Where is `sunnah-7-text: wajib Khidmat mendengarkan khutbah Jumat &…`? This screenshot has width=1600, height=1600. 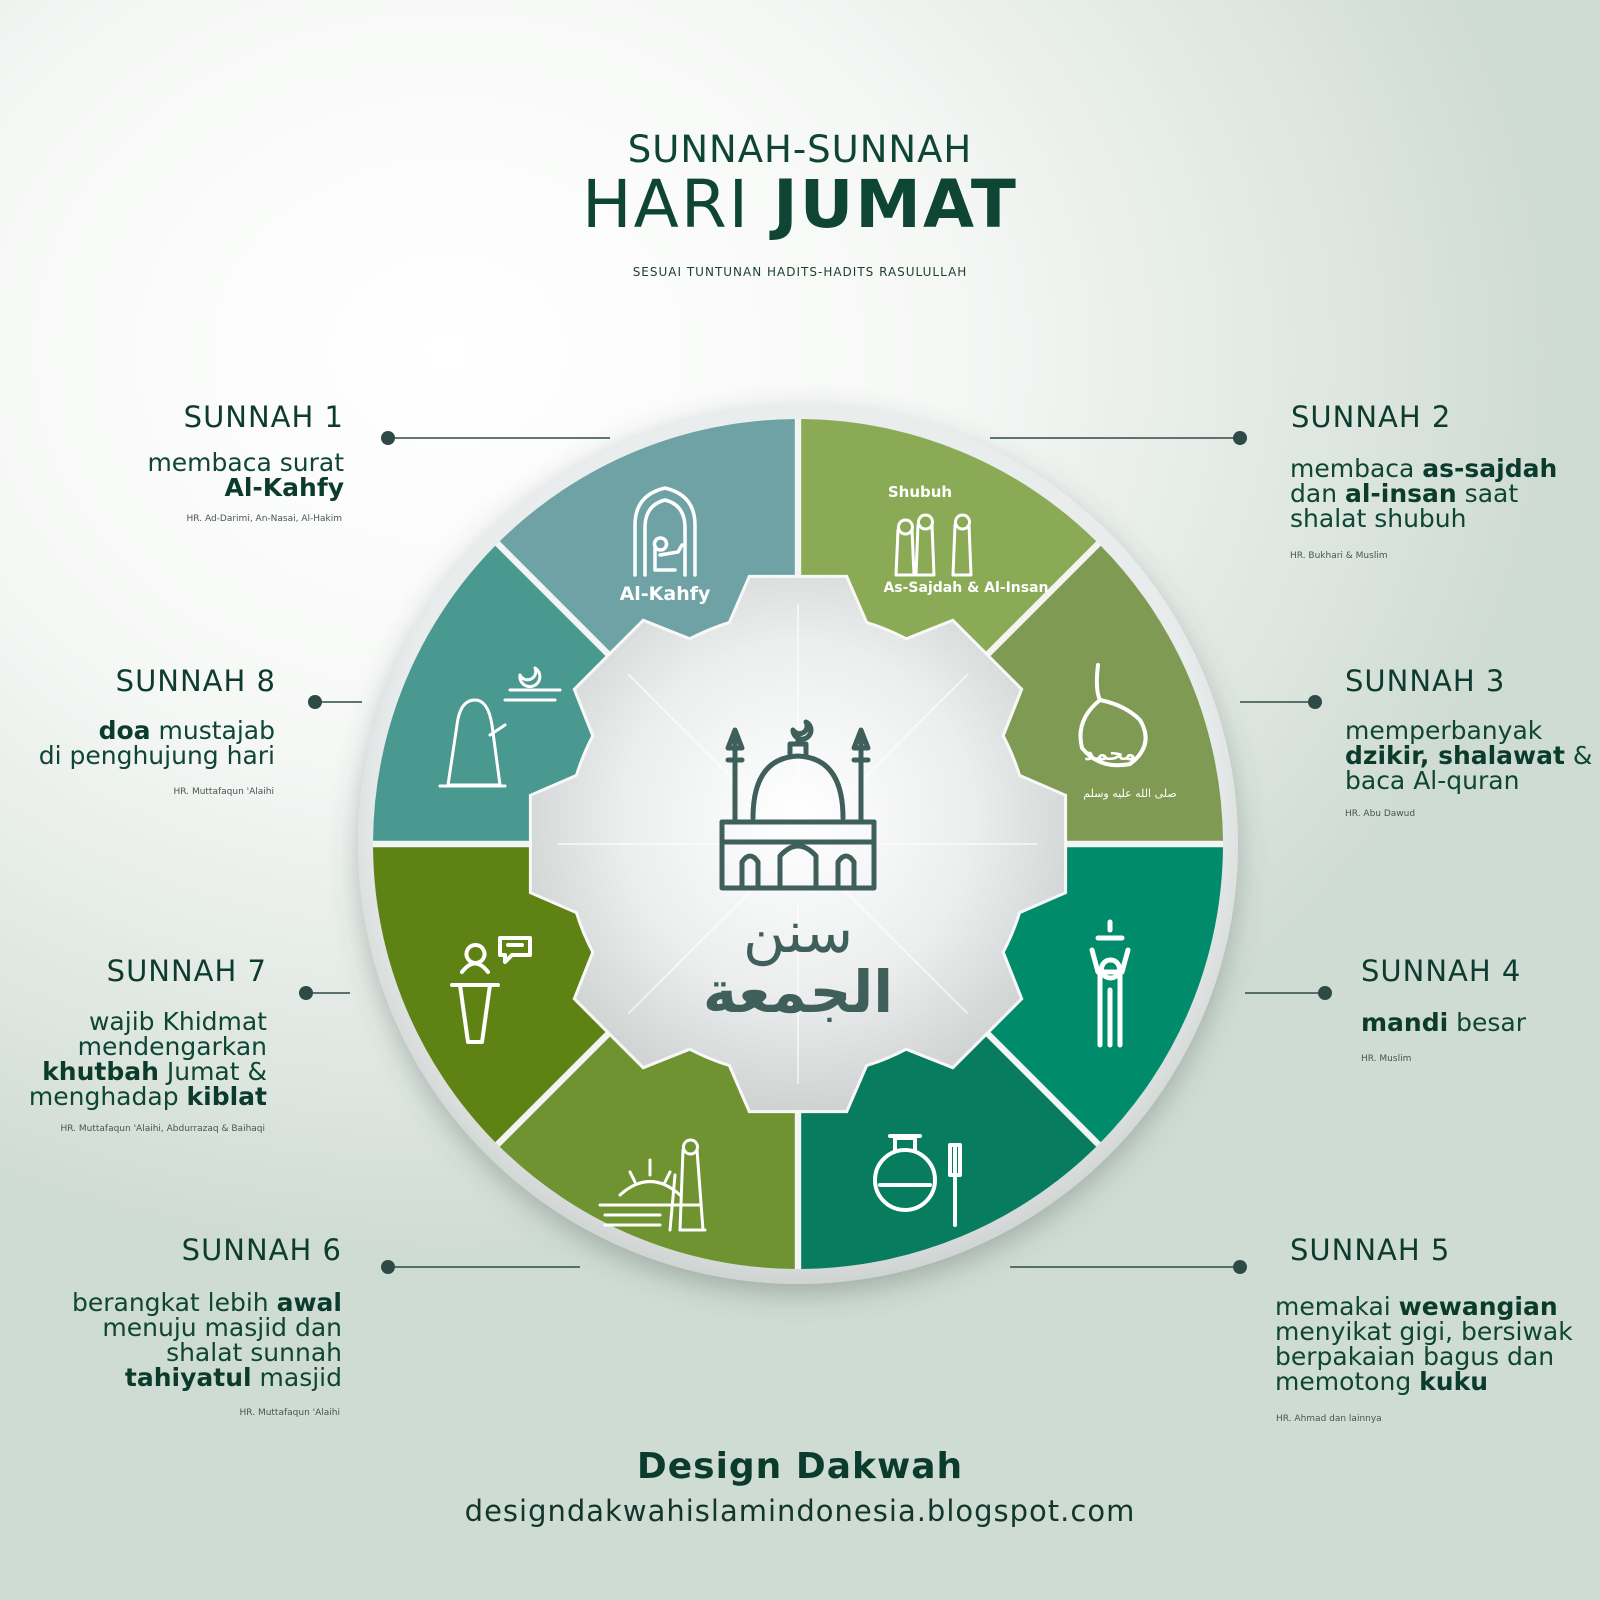
sunnah-7-text: wajib Khidmat mendengarkan khutbah Jumat &… is located at coordinates (148, 1059).